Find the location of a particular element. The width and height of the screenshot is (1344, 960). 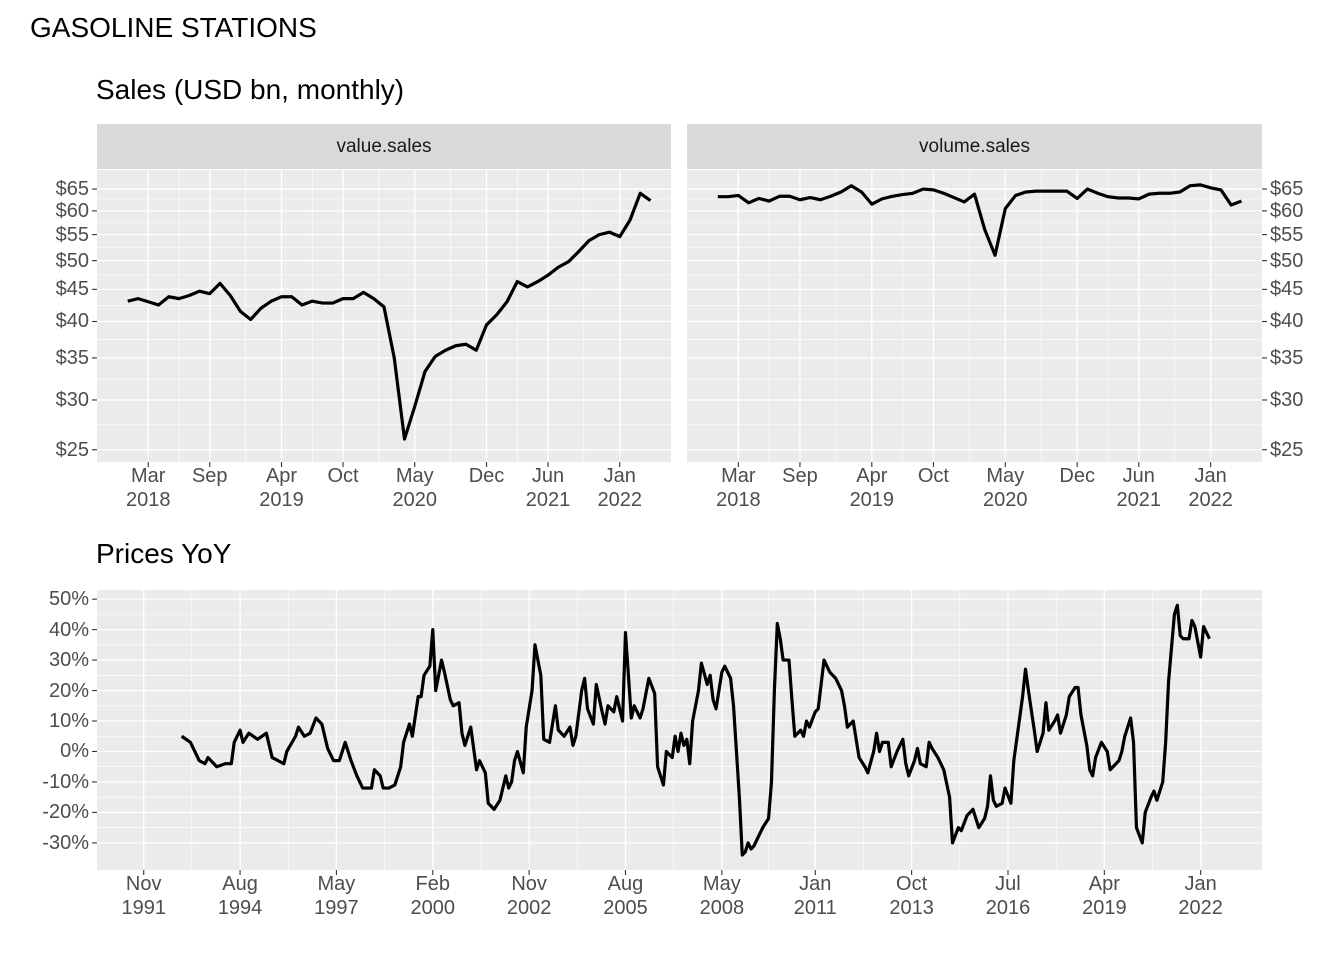

y-tick-label: -30% is located at coordinates (65, 842).